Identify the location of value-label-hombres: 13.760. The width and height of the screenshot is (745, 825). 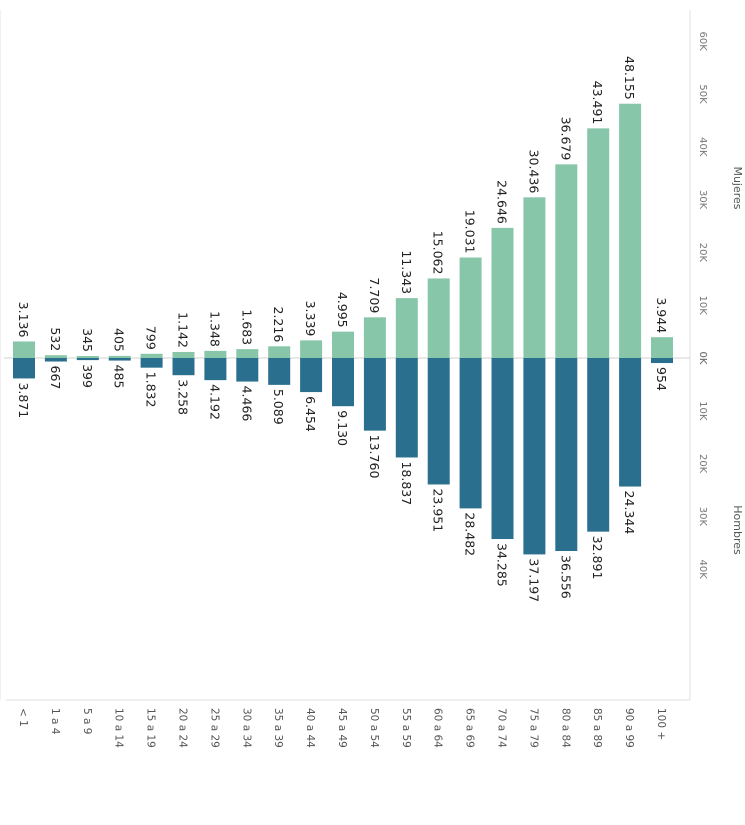
(374, 457).